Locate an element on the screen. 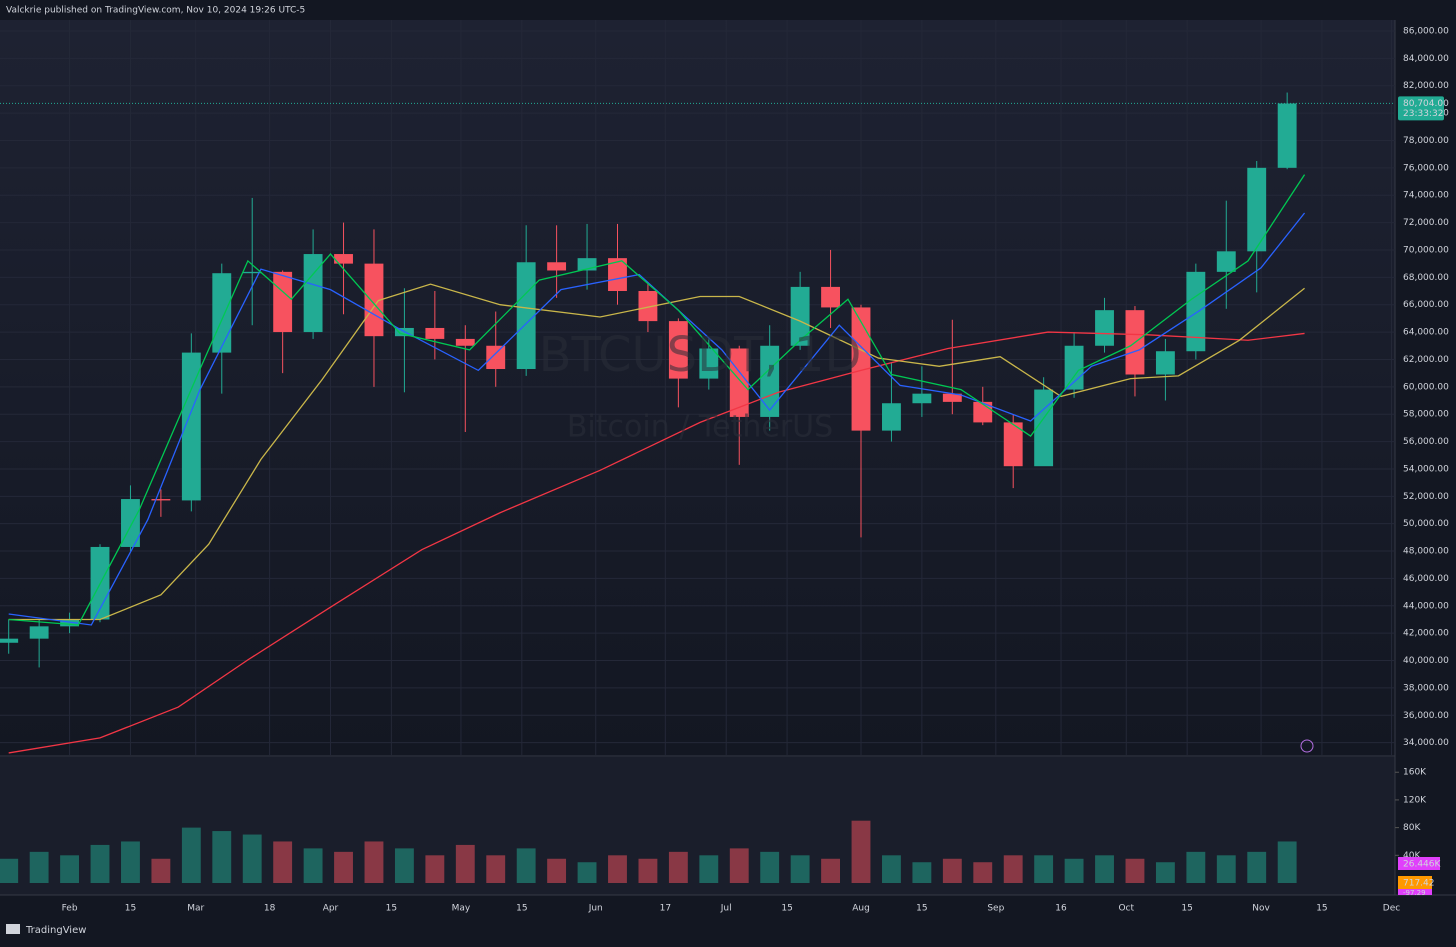  x-tick-label: 16 is located at coordinates (1061, 909).